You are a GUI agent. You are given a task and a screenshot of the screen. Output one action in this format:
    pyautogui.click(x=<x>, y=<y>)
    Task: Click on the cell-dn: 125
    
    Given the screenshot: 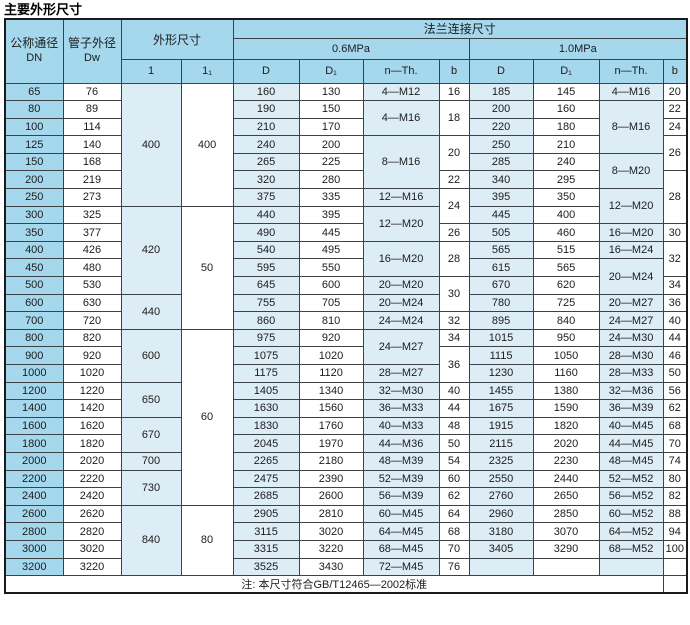 What is the action you would take?
    pyautogui.click(x=34, y=144)
    